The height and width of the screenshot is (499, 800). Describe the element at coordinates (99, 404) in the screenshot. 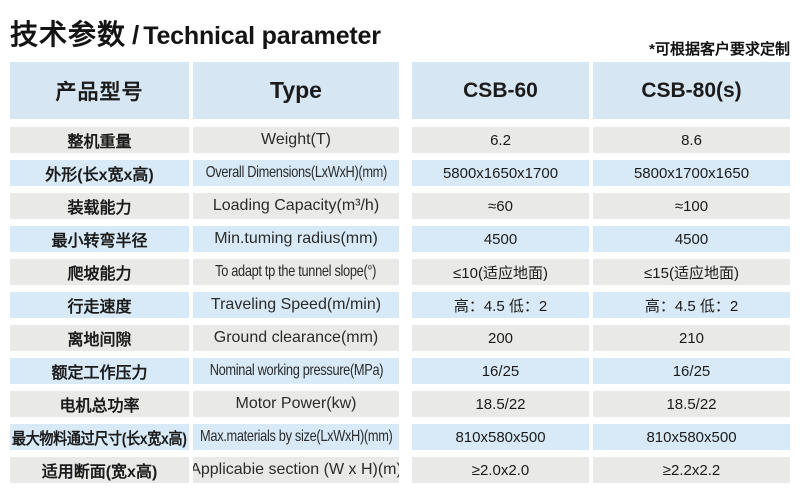

I see `row-label-cn: 电机总功率` at that location.